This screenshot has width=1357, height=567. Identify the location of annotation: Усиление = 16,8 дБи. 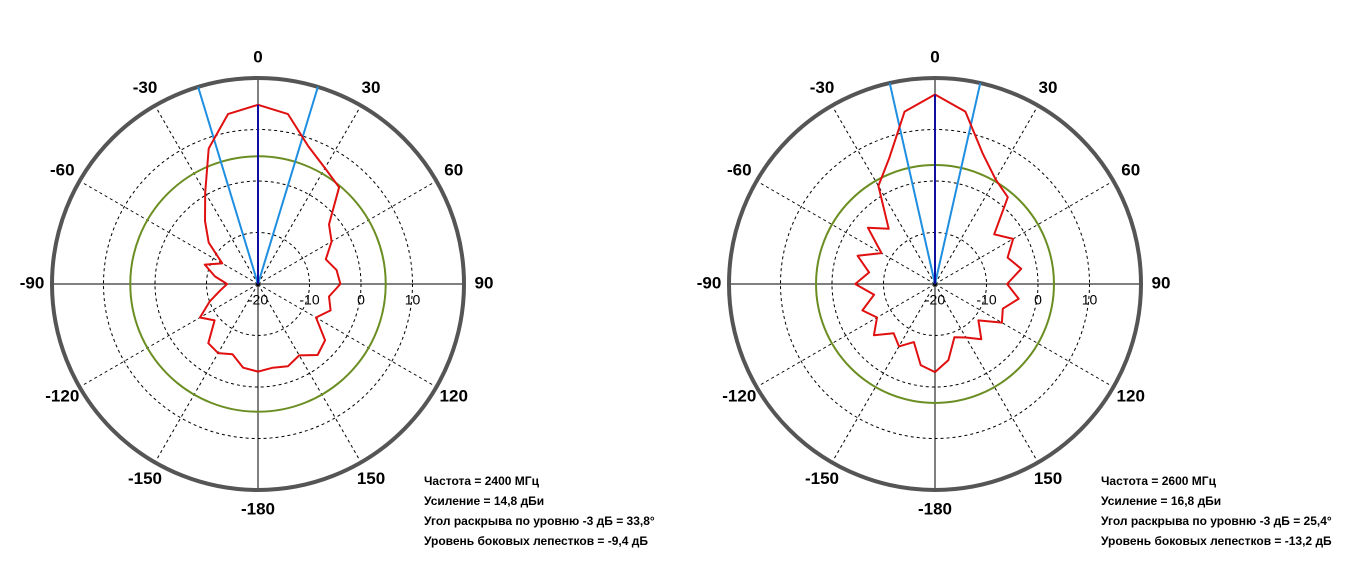
(1161, 501).